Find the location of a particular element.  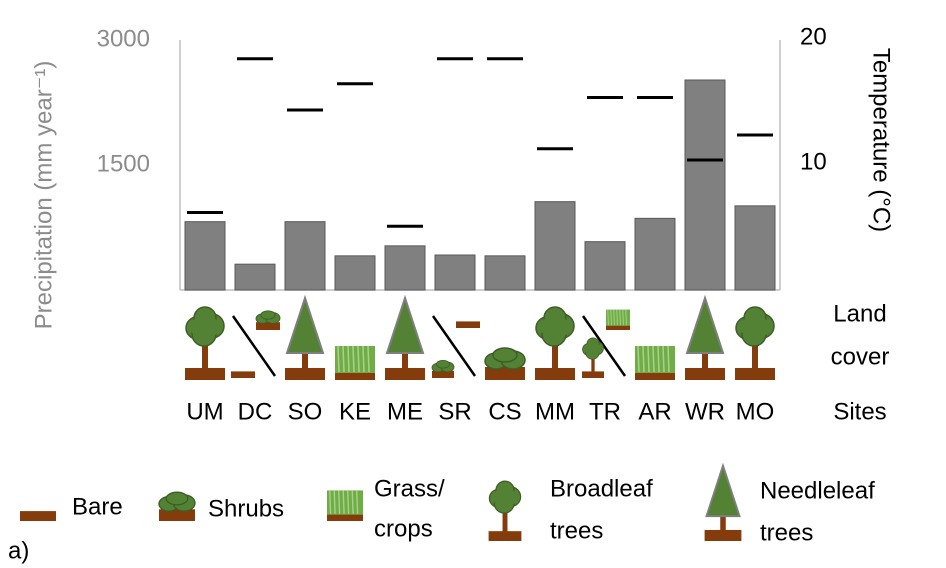

x-tick-label: MO is located at coordinates (755, 411).